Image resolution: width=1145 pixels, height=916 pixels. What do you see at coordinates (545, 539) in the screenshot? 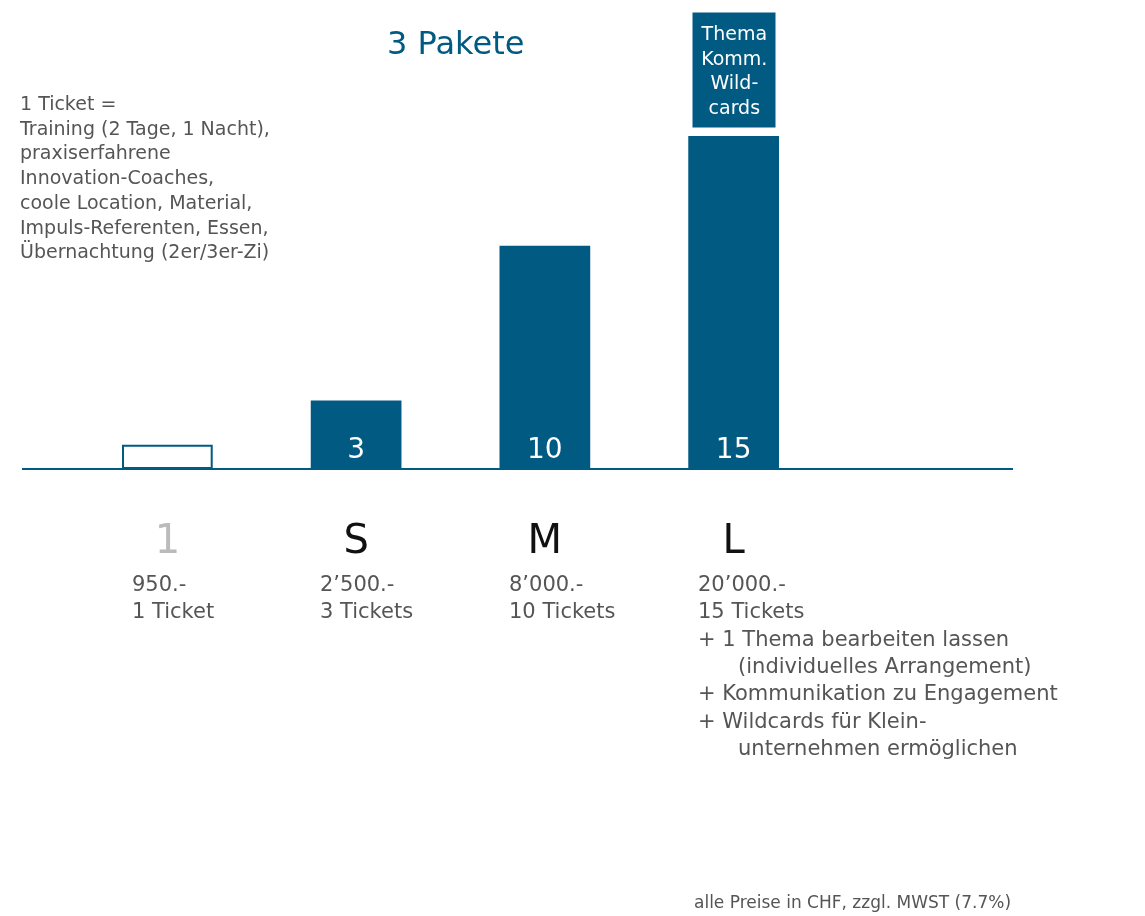
I see `x-tick-label: M` at bounding box center [545, 539].